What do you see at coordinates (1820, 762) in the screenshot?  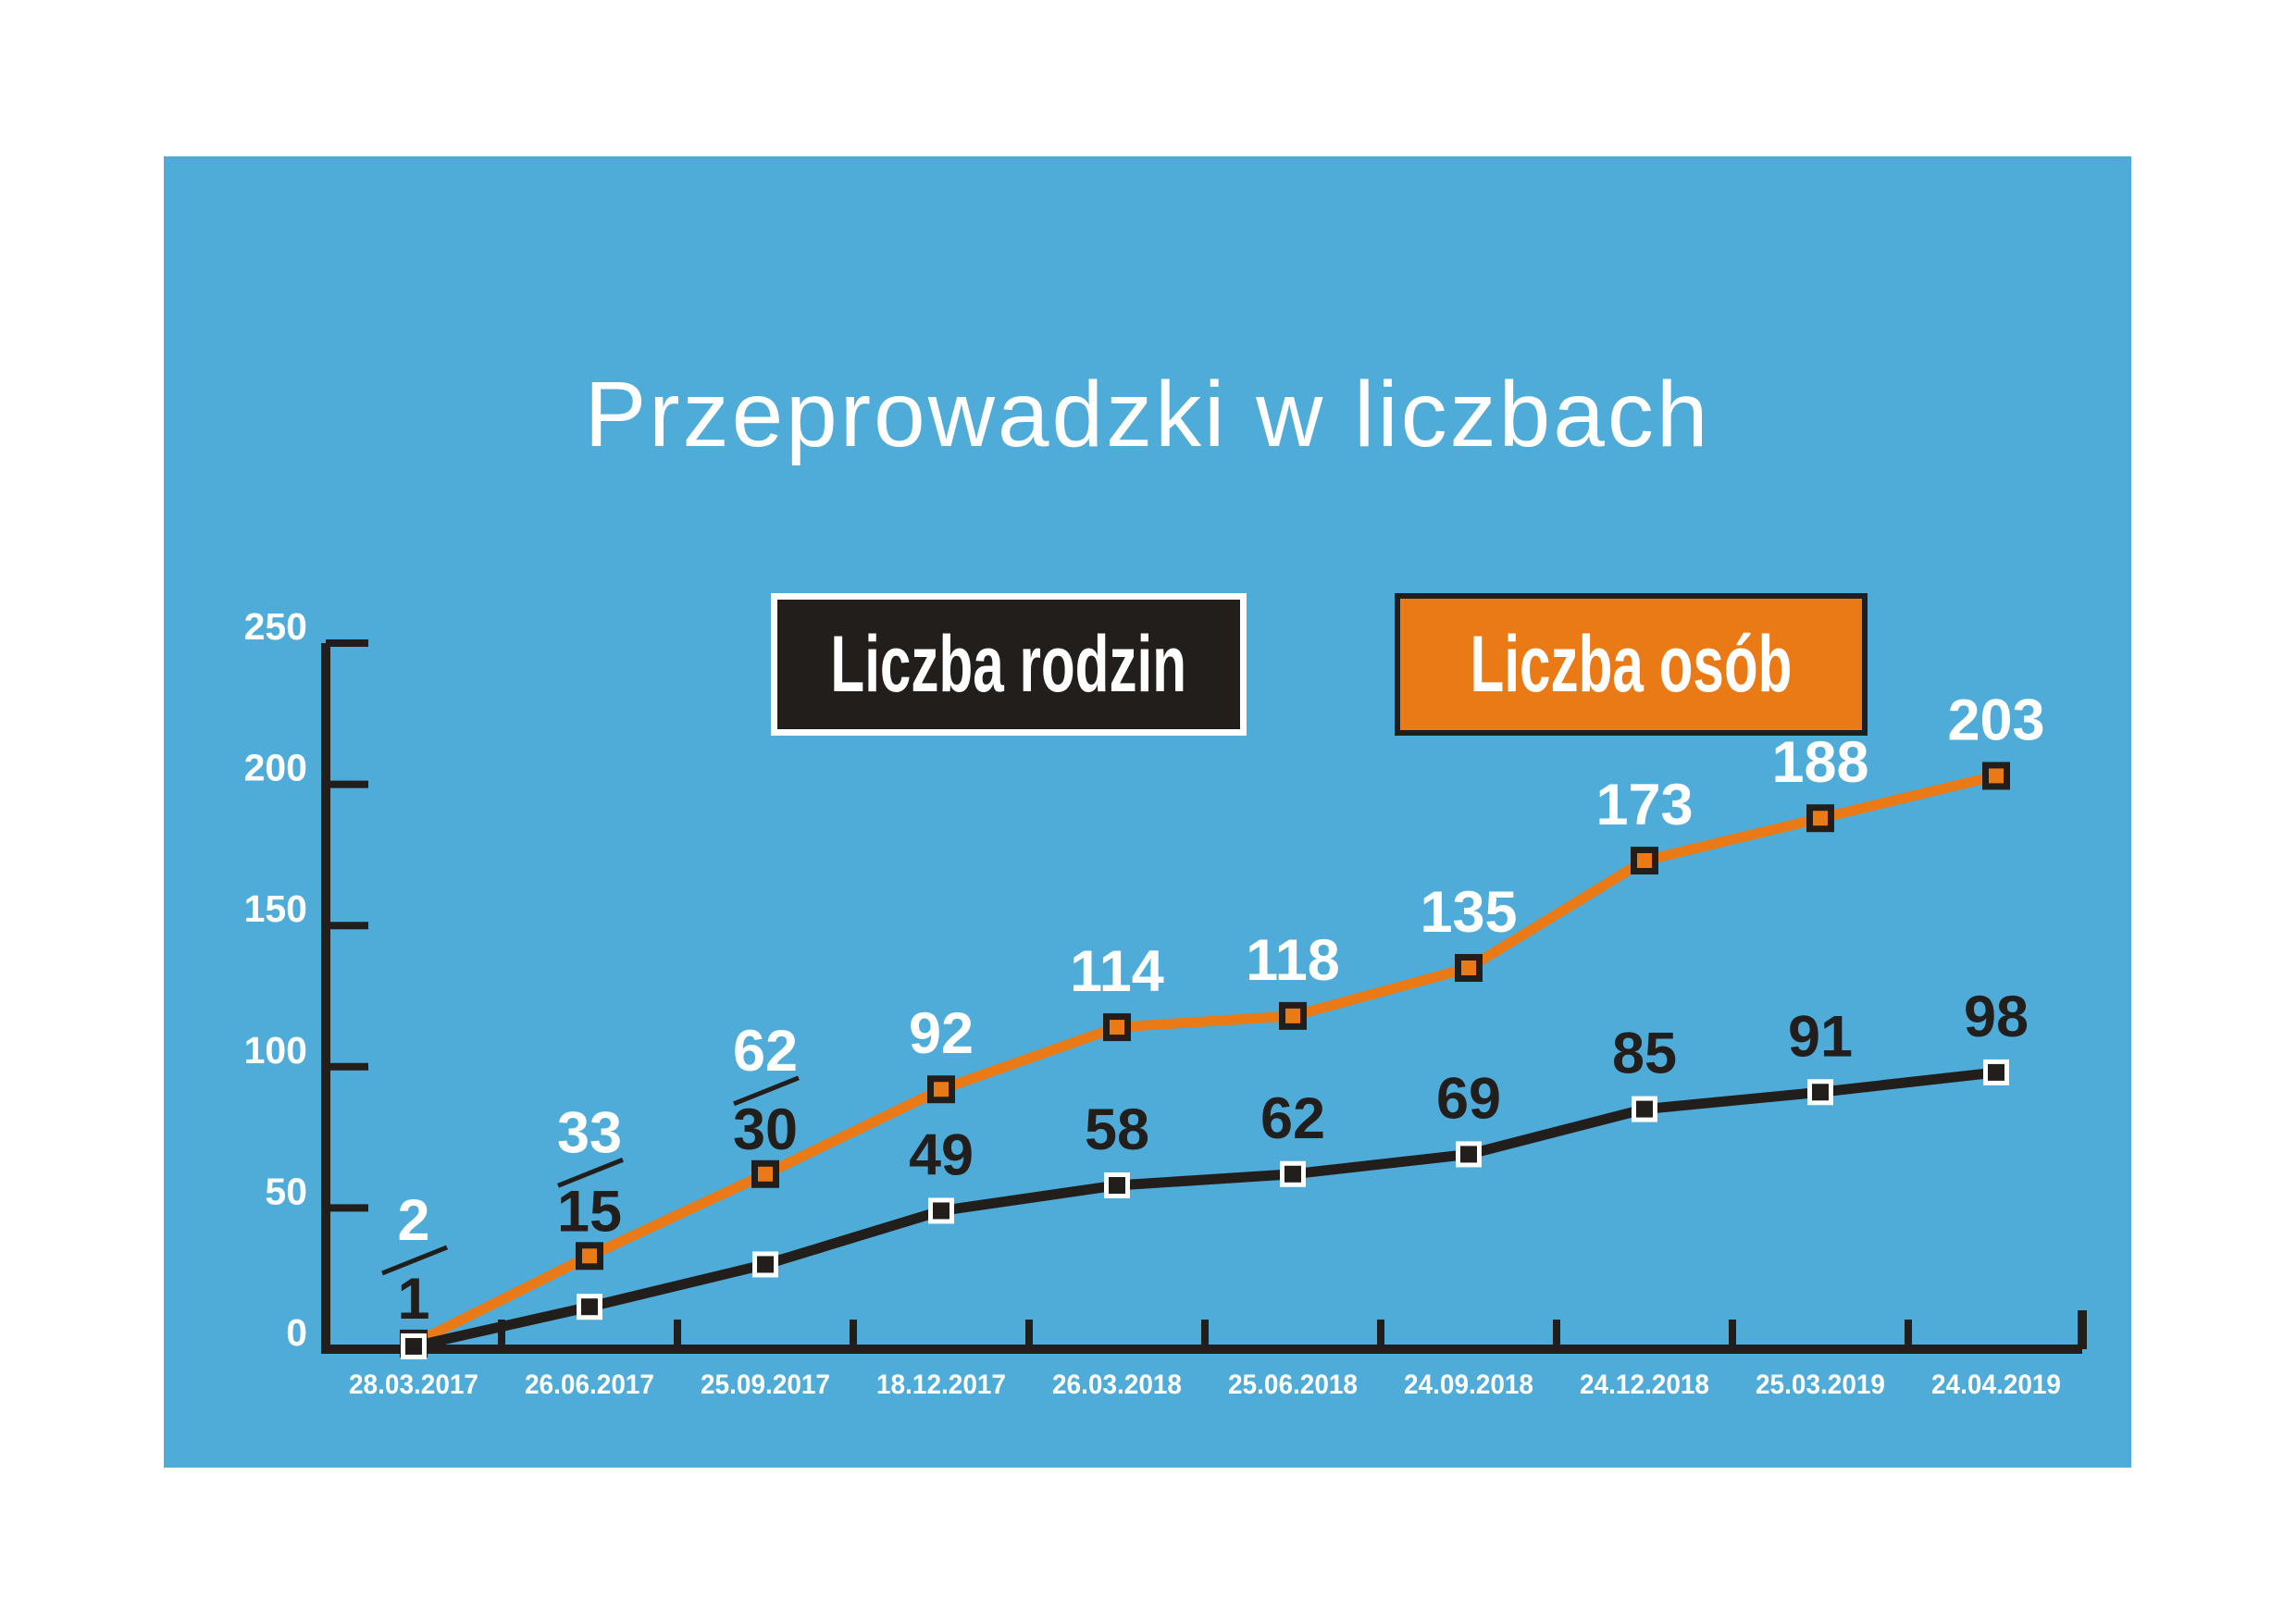 I see `people-value-label: 188` at bounding box center [1820, 762].